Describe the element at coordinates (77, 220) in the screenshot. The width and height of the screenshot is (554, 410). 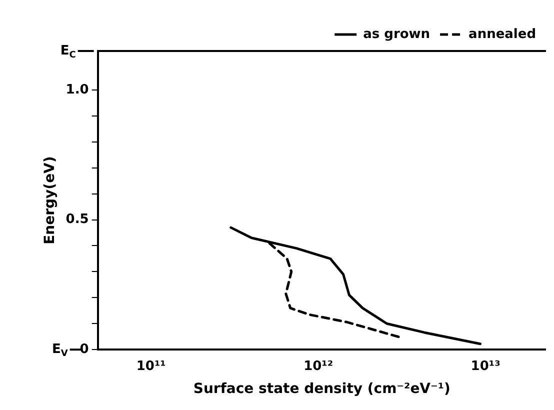
I see `y-tick-label: 0.5` at that location.